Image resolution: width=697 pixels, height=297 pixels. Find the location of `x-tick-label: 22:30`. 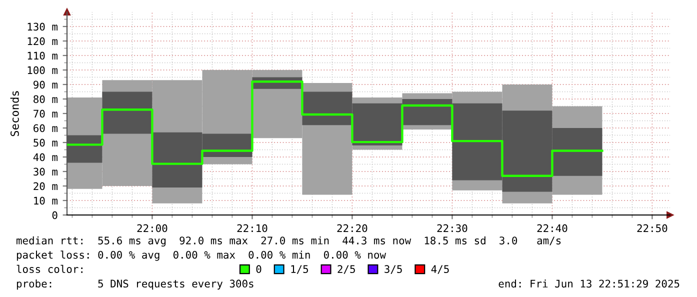

x-tick-label: 22:30 is located at coordinates (452, 228).